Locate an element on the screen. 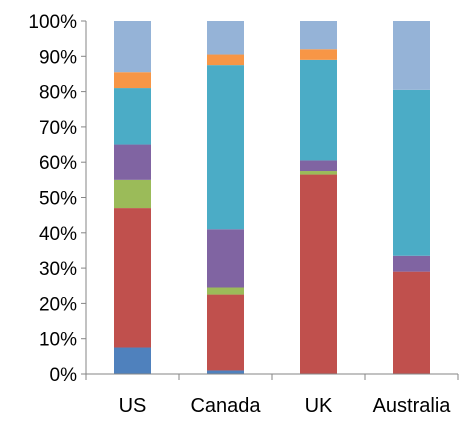 The image size is (464, 427). x-category-label: US is located at coordinates (133, 406).